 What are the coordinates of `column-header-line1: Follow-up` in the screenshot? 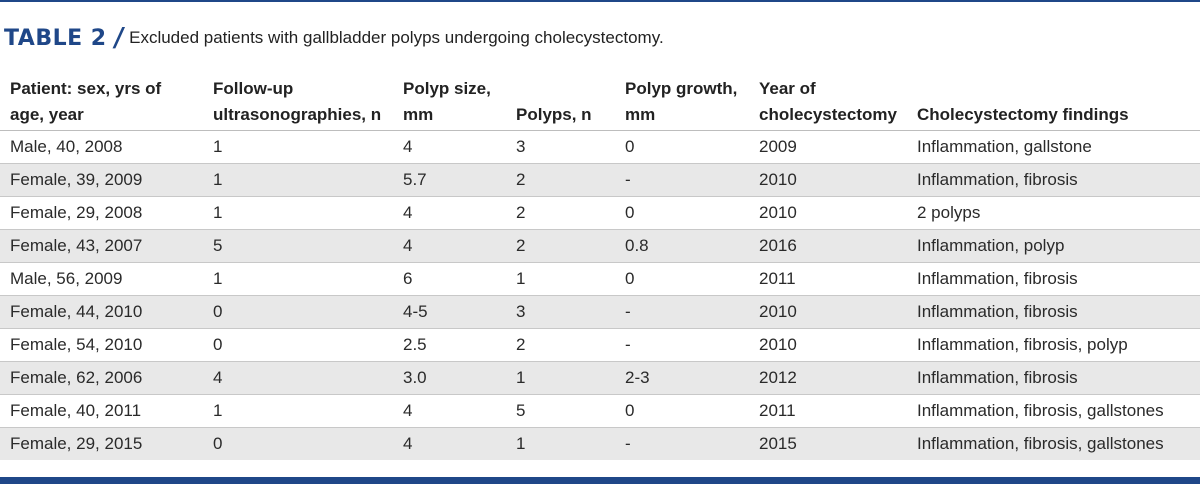 It's located at (253, 88).